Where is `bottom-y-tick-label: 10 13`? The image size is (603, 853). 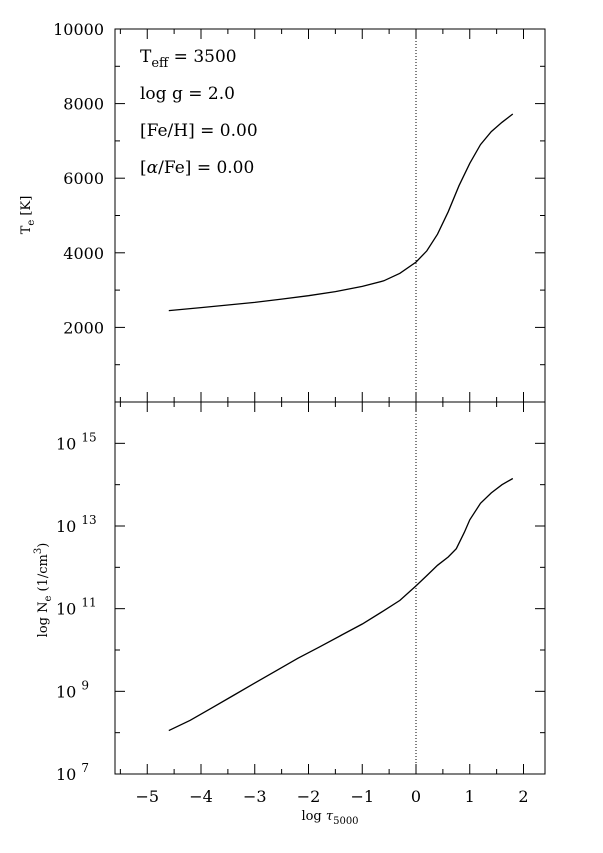
bottom-y-tick-label: 10 13 is located at coordinates (76, 524).